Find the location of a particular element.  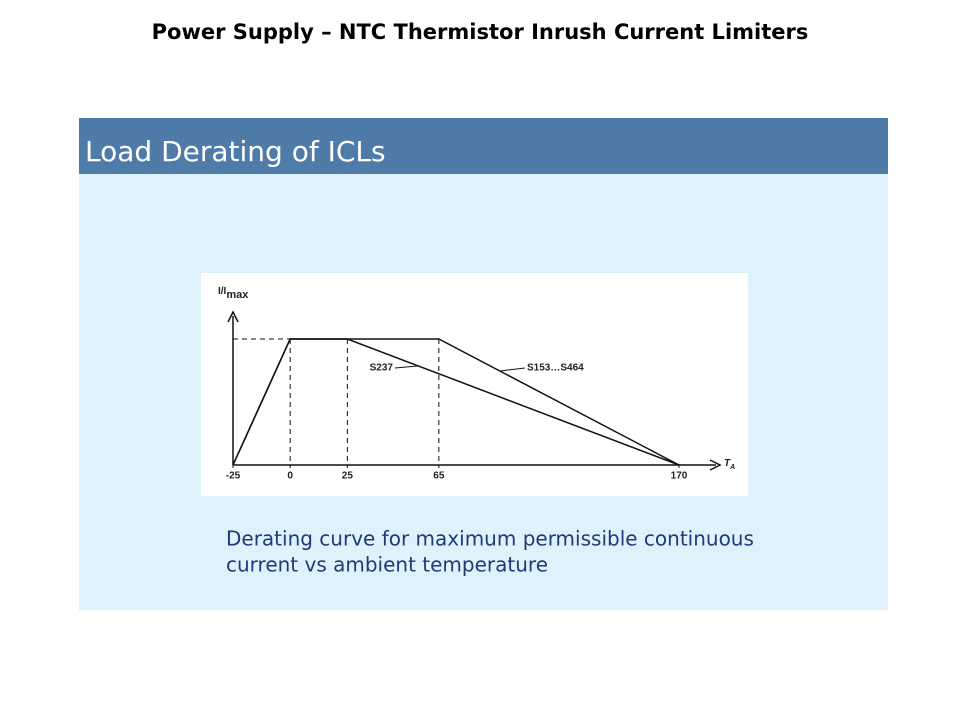

x-axis-label-sub: A is located at coordinates (732, 467).